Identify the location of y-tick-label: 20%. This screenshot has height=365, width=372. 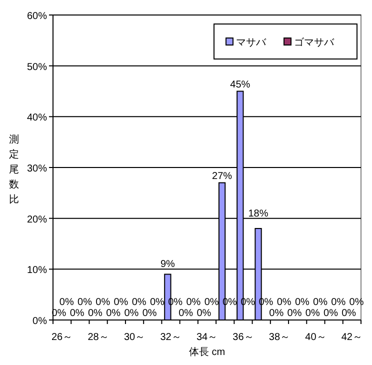
(37, 220).